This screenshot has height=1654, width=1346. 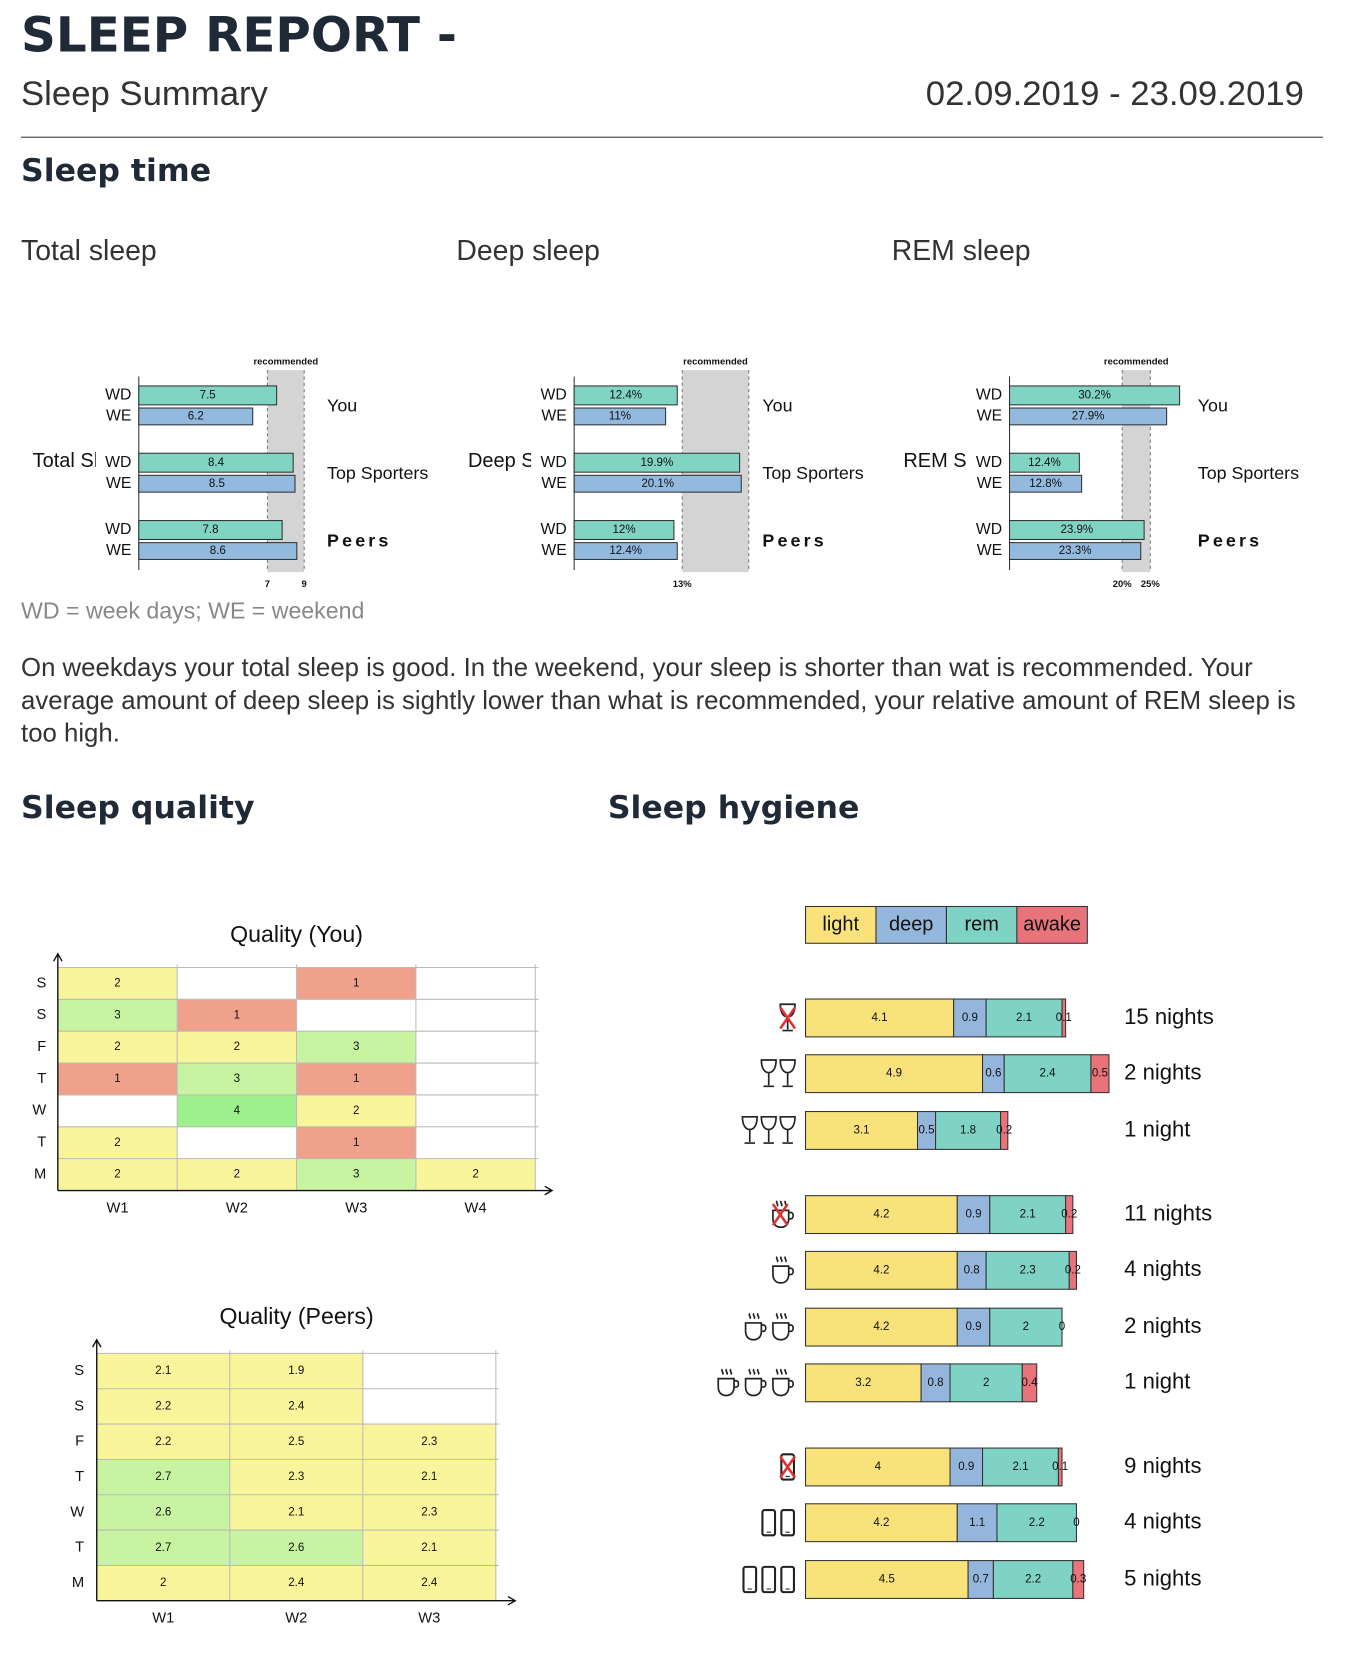 What do you see at coordinates (296, 1619) in the screenshot?
I see `x-tick-label: W2` at bounding box center [296, 1619].